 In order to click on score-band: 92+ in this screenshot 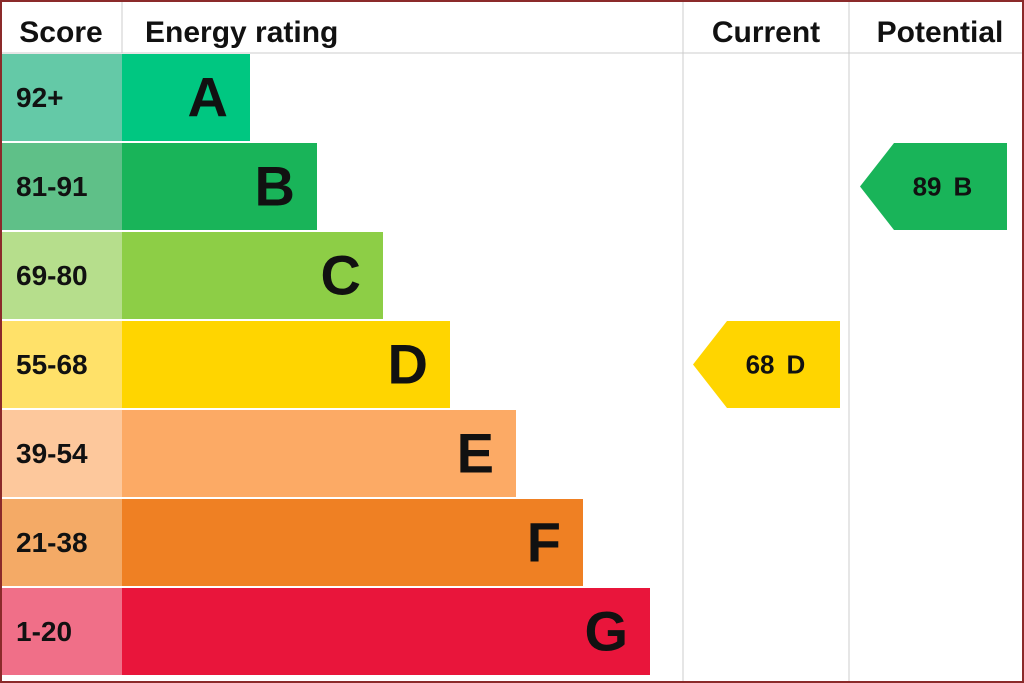, I will do `click(40, 97)`.